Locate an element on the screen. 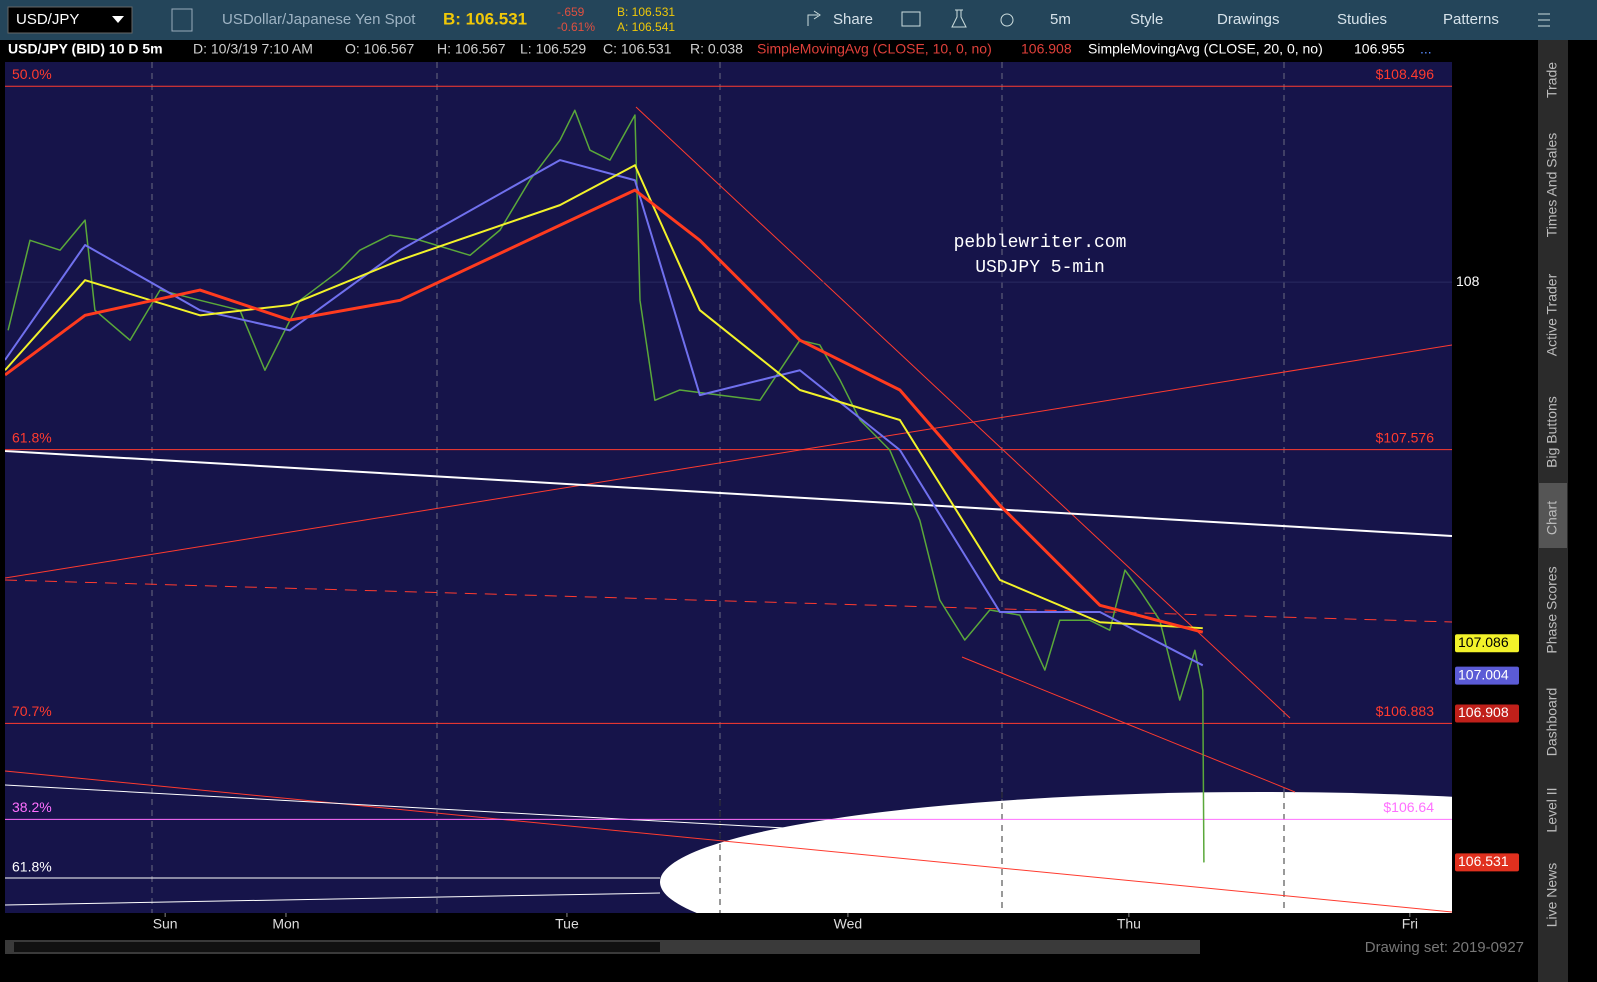  price-axis is located at coordinates (1495, 487).